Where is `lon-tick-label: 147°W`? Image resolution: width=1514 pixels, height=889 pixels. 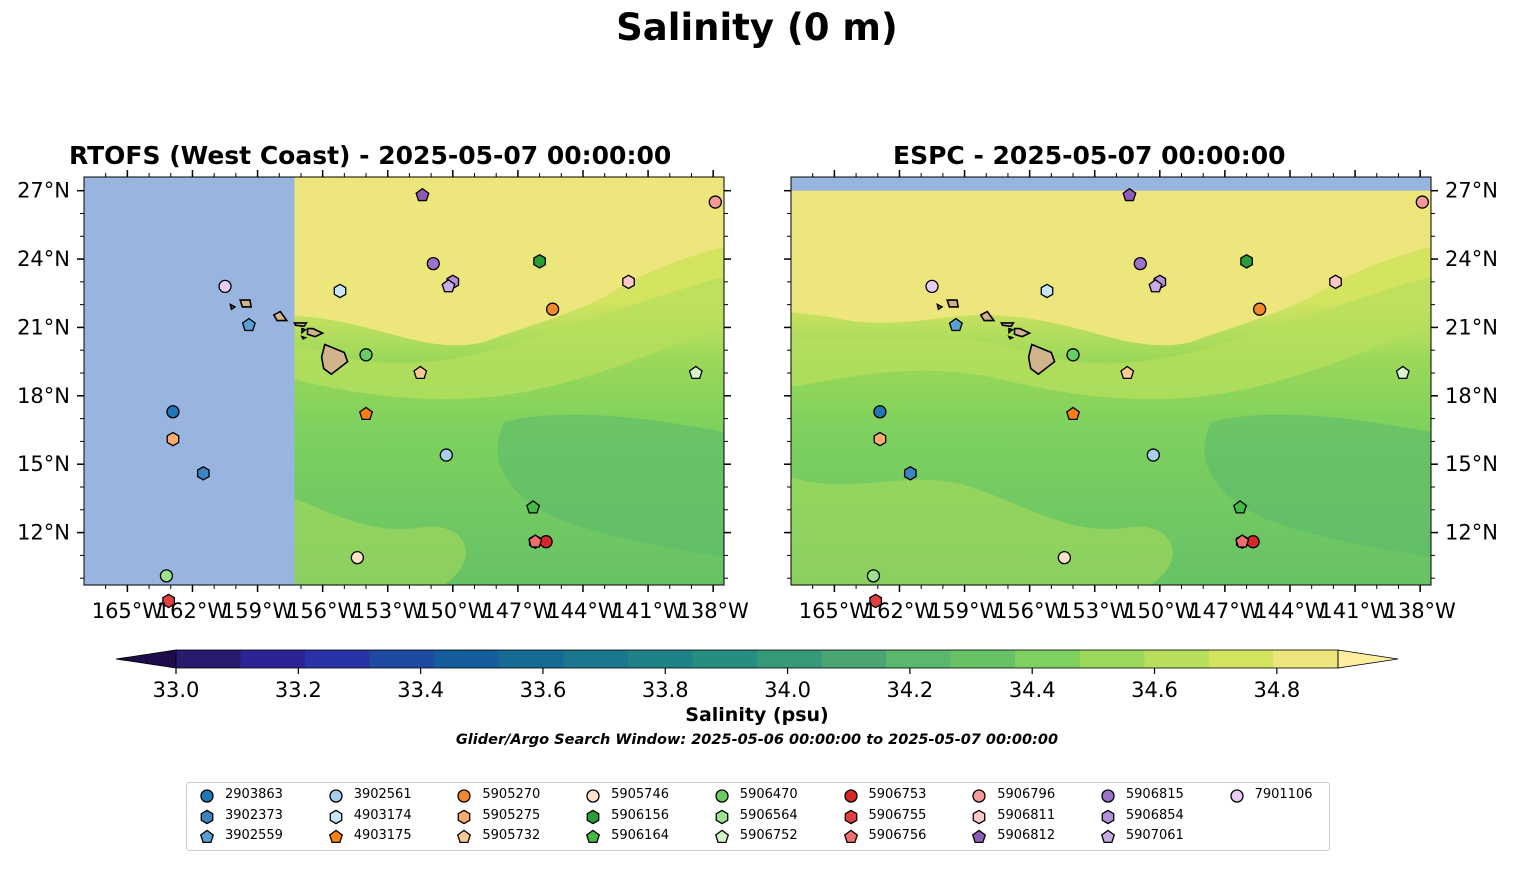 lon-tick-label: 147°W is located at coordinates (518, 611).